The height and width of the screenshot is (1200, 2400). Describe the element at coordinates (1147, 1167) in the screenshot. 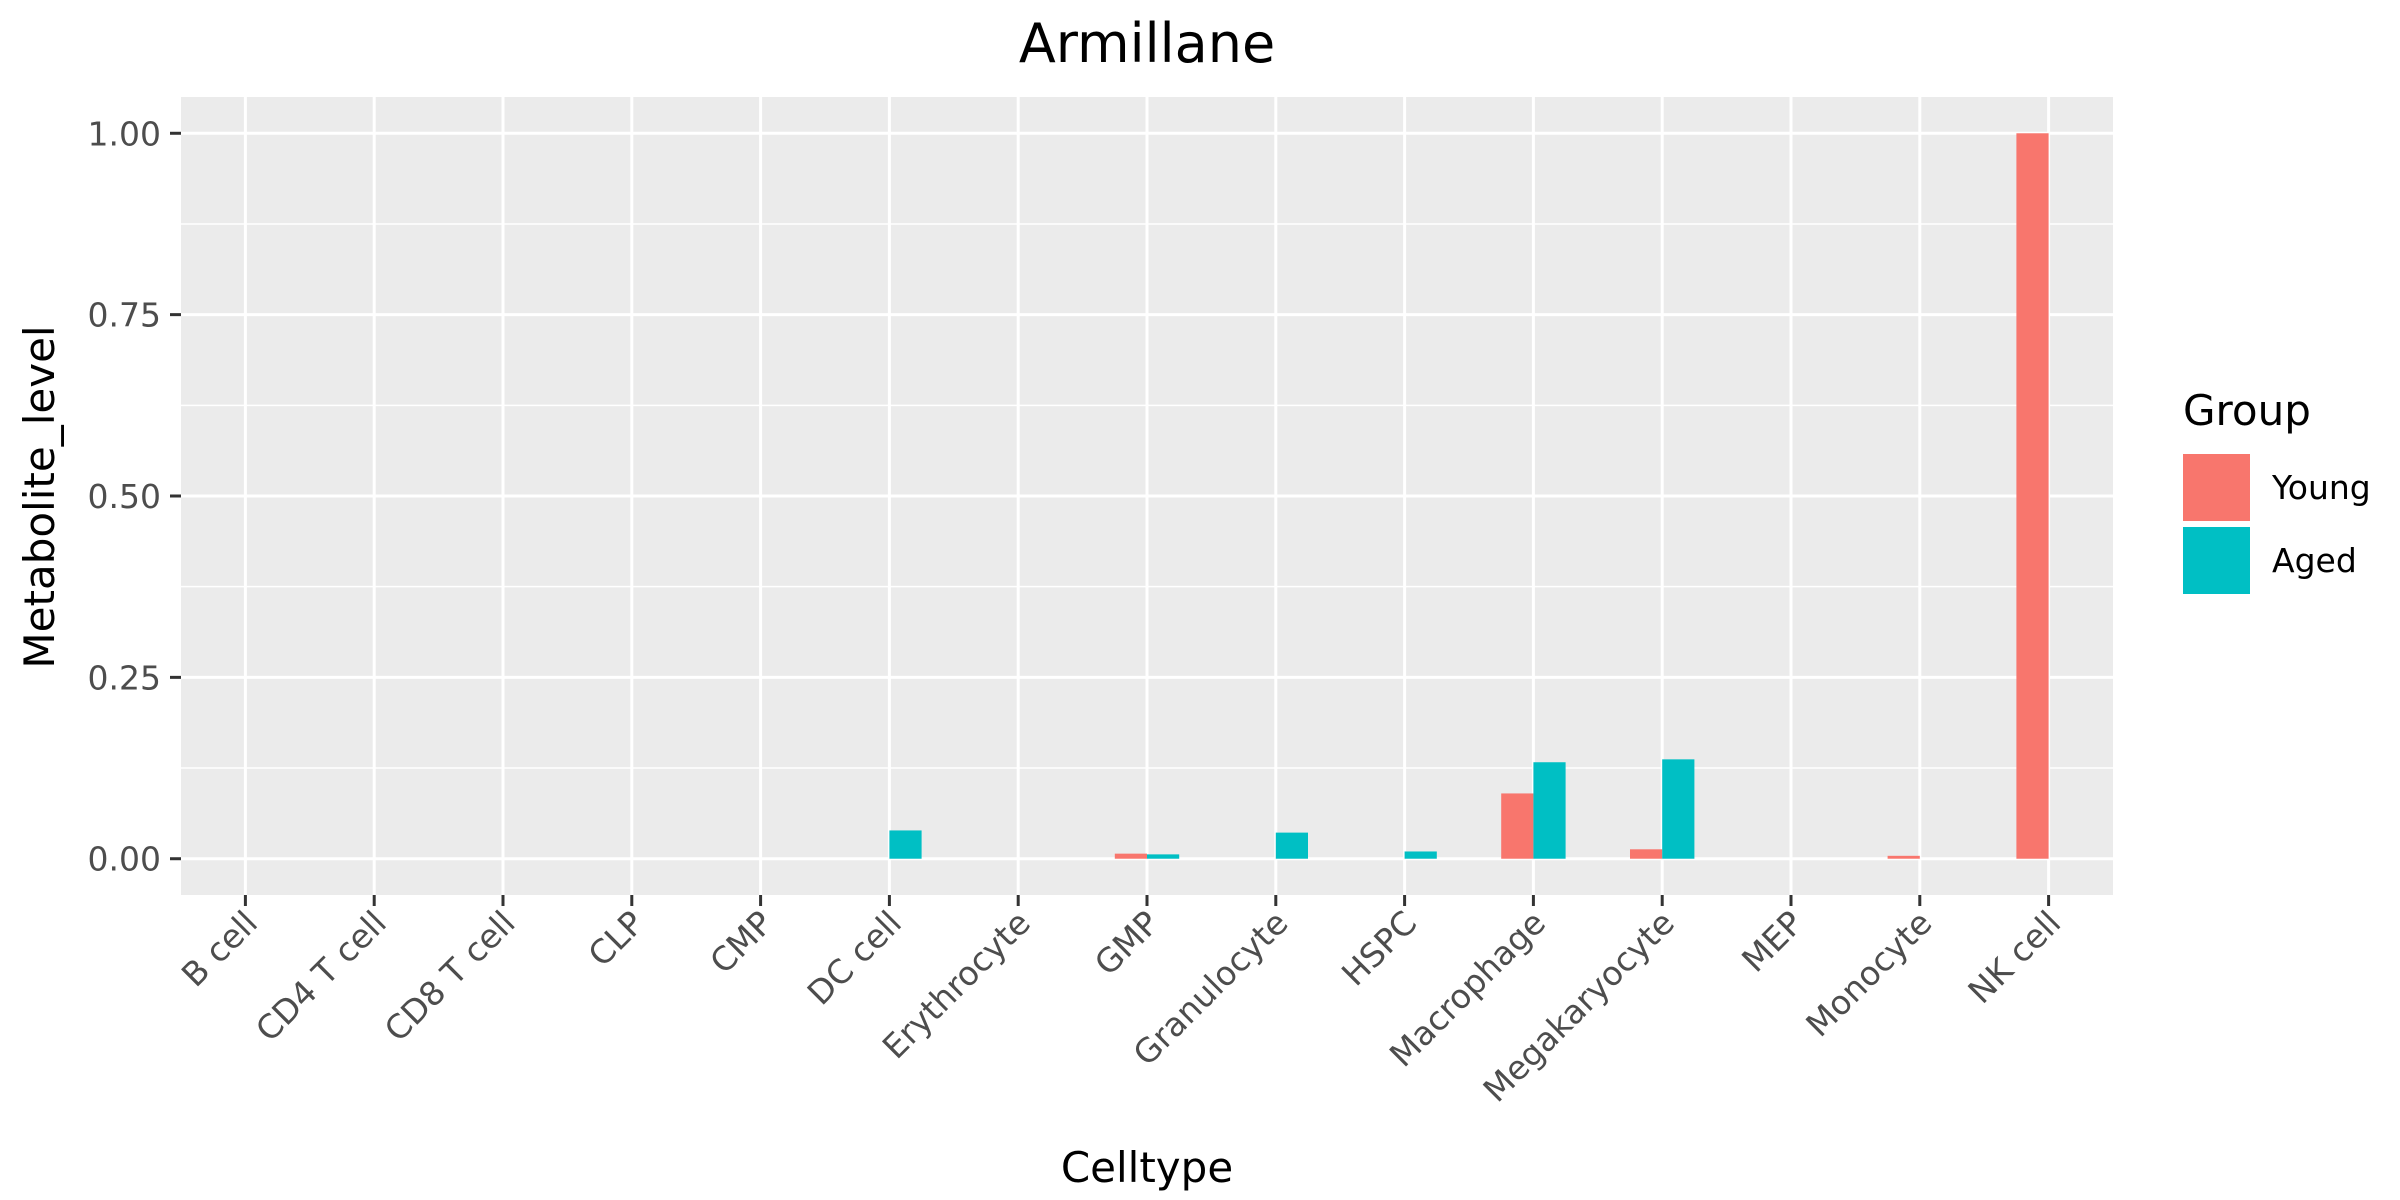

I see `x-axis-title: Celltype` at that location.